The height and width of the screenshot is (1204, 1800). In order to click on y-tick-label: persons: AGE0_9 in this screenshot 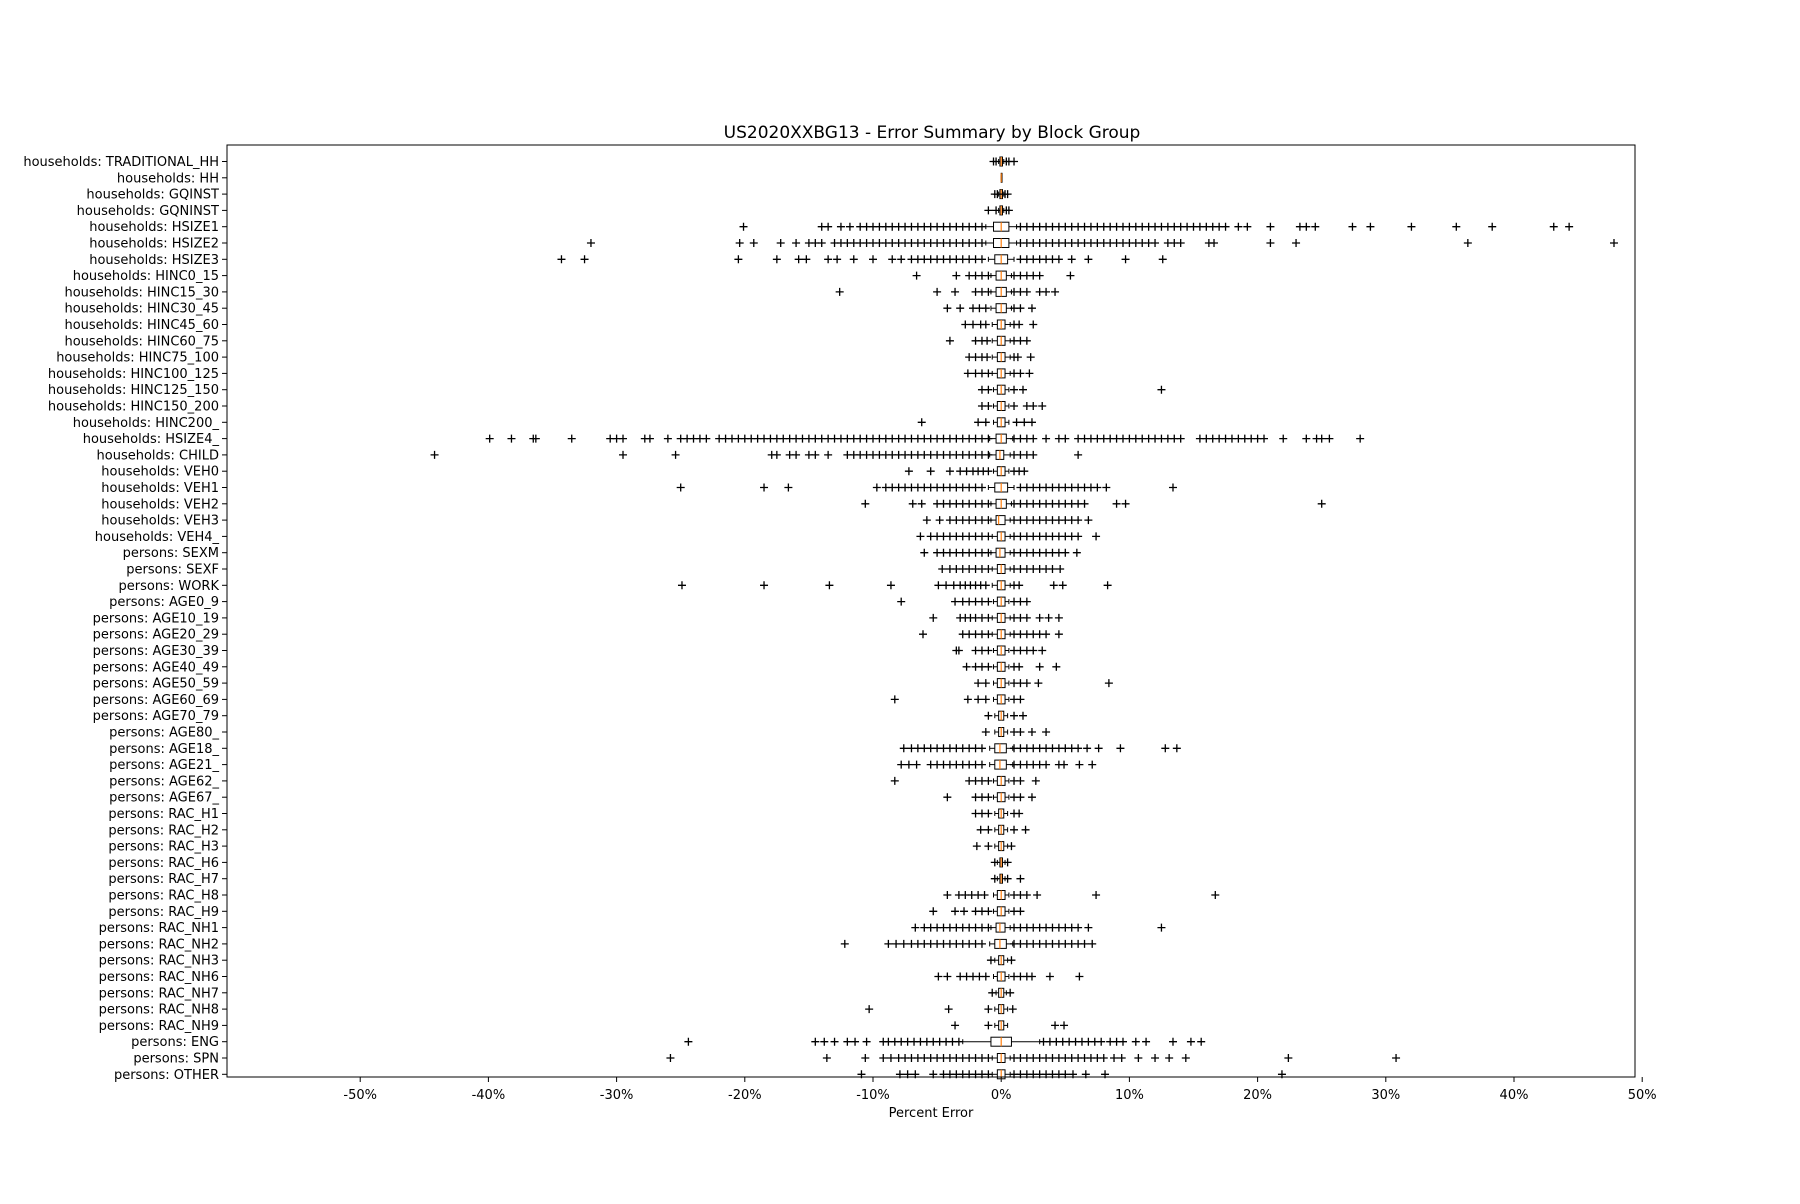, I will do `click(164, 602)`.